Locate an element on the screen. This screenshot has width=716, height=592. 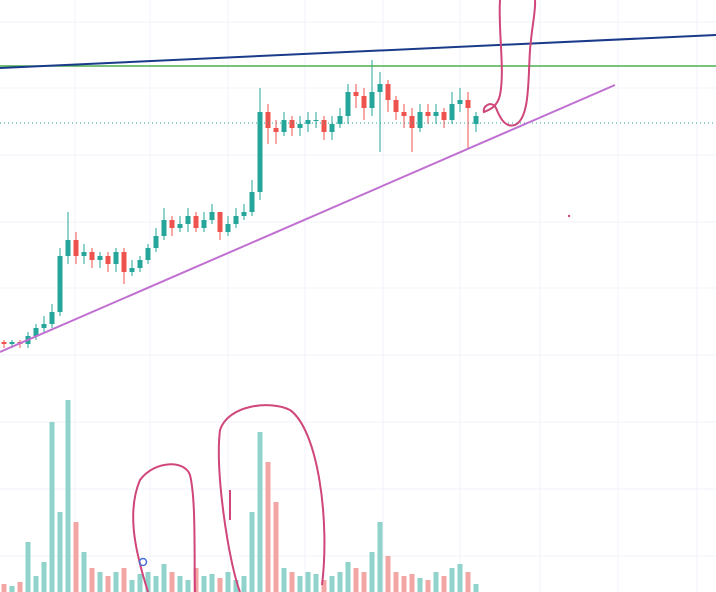
dot is located at coordinates (569, 216).